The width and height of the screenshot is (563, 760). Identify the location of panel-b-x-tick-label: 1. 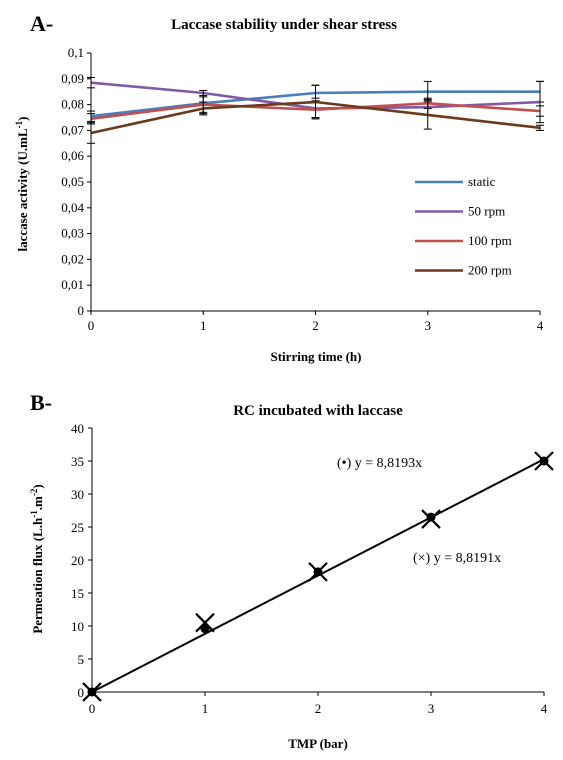
(205, 708).